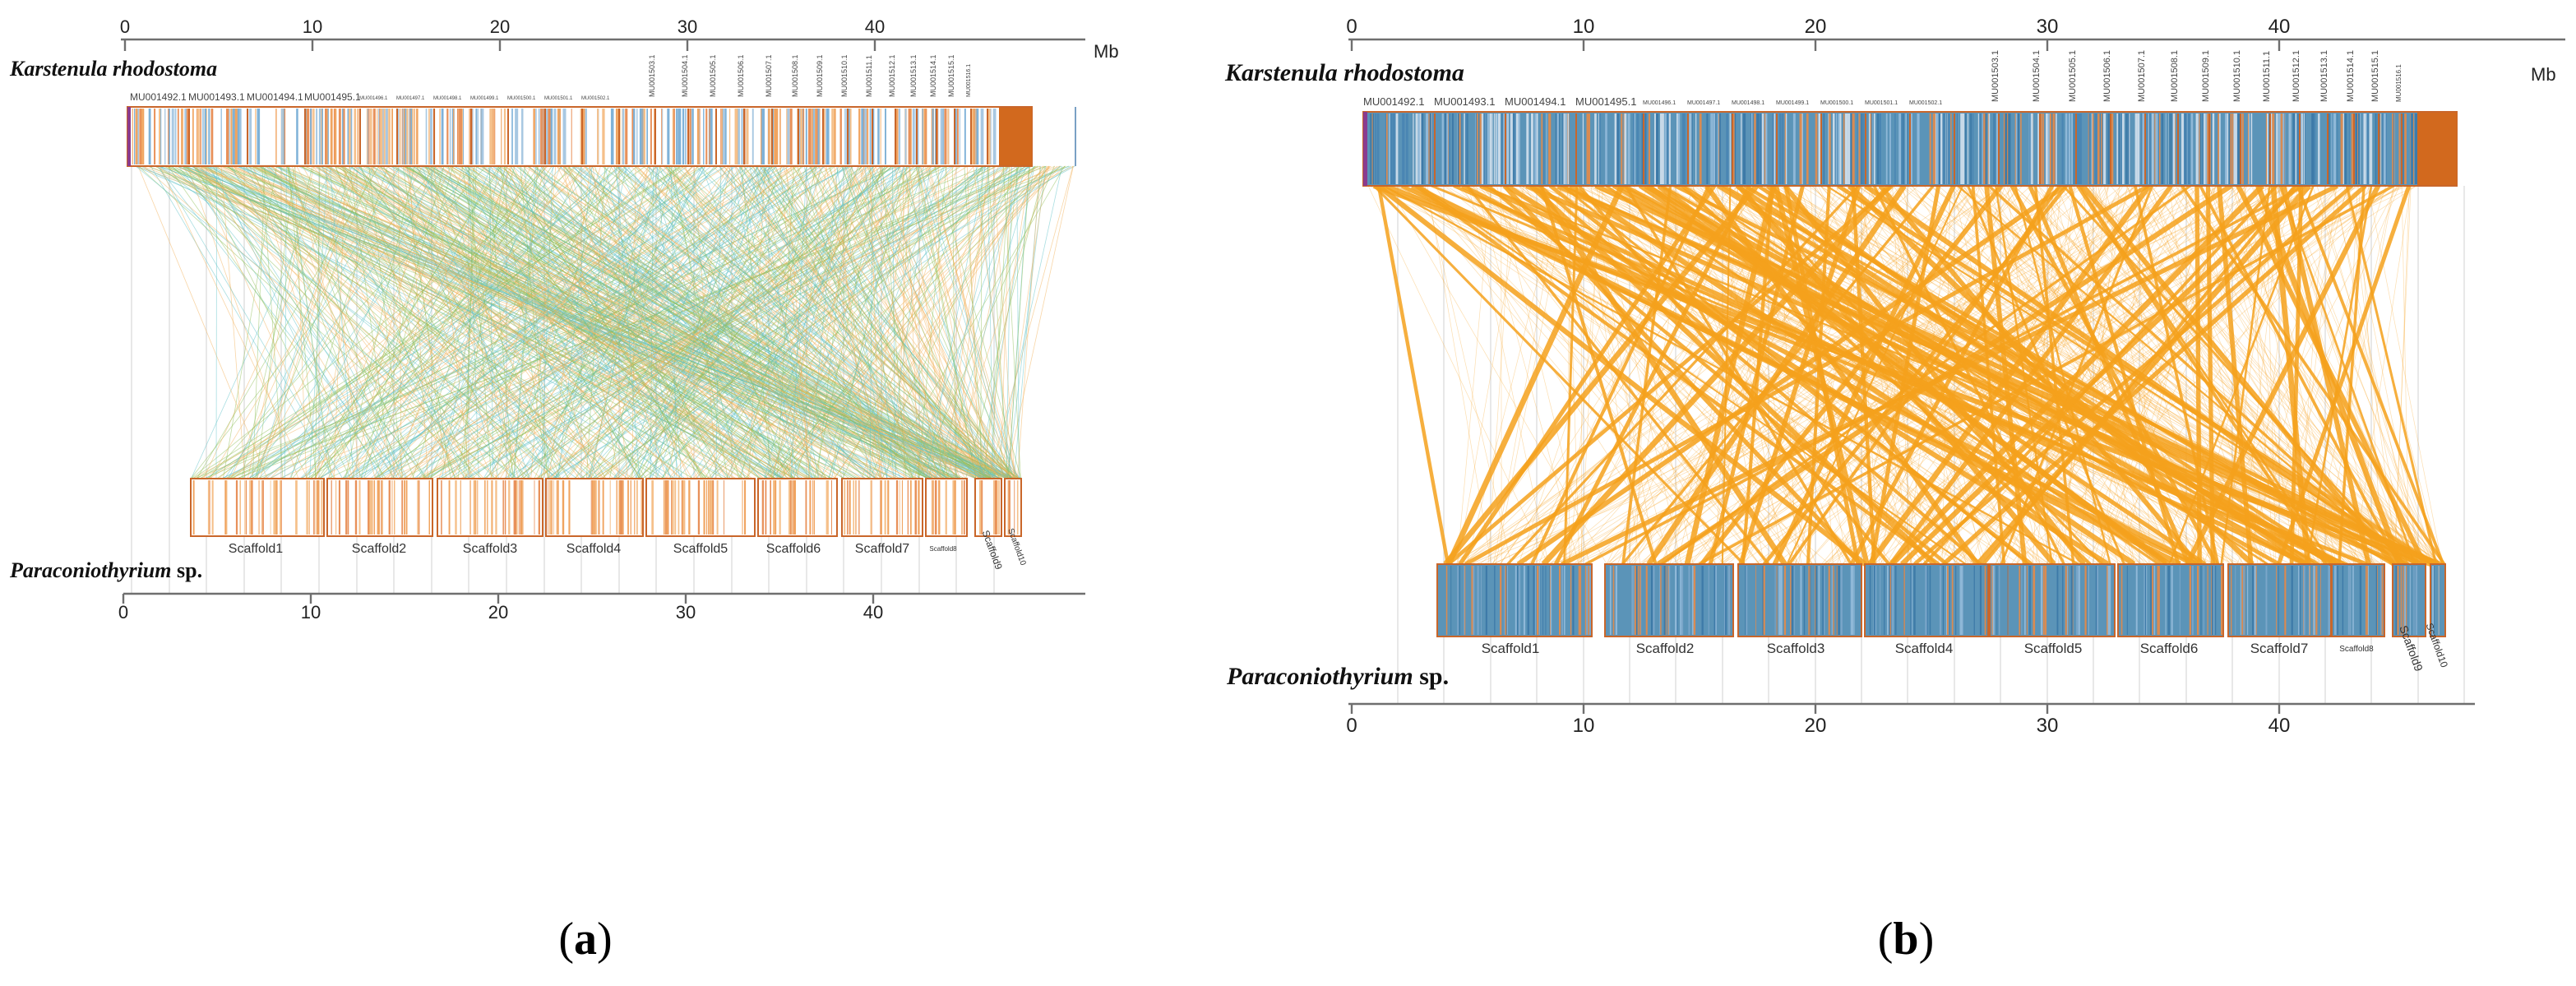 The image size is (2576, 986). I want to click on panel-b-top-tick-10: 10, so click(1584, 27).